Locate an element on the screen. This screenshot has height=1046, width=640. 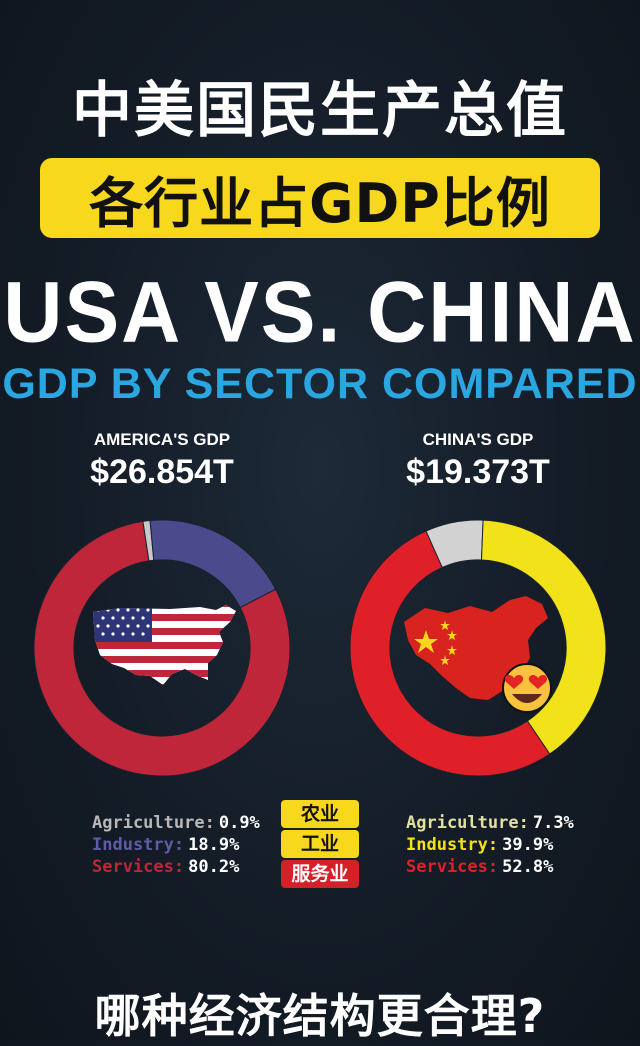
usa-slice-industry is located at coordinates (213, 564).